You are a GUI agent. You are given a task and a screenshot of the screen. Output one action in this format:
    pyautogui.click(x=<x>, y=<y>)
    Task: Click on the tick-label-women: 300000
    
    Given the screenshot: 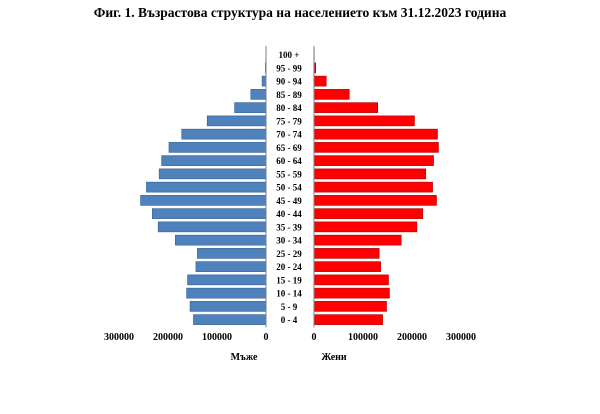 What is the action you would take?
    pyautogui.click(x=461, y=337)
    